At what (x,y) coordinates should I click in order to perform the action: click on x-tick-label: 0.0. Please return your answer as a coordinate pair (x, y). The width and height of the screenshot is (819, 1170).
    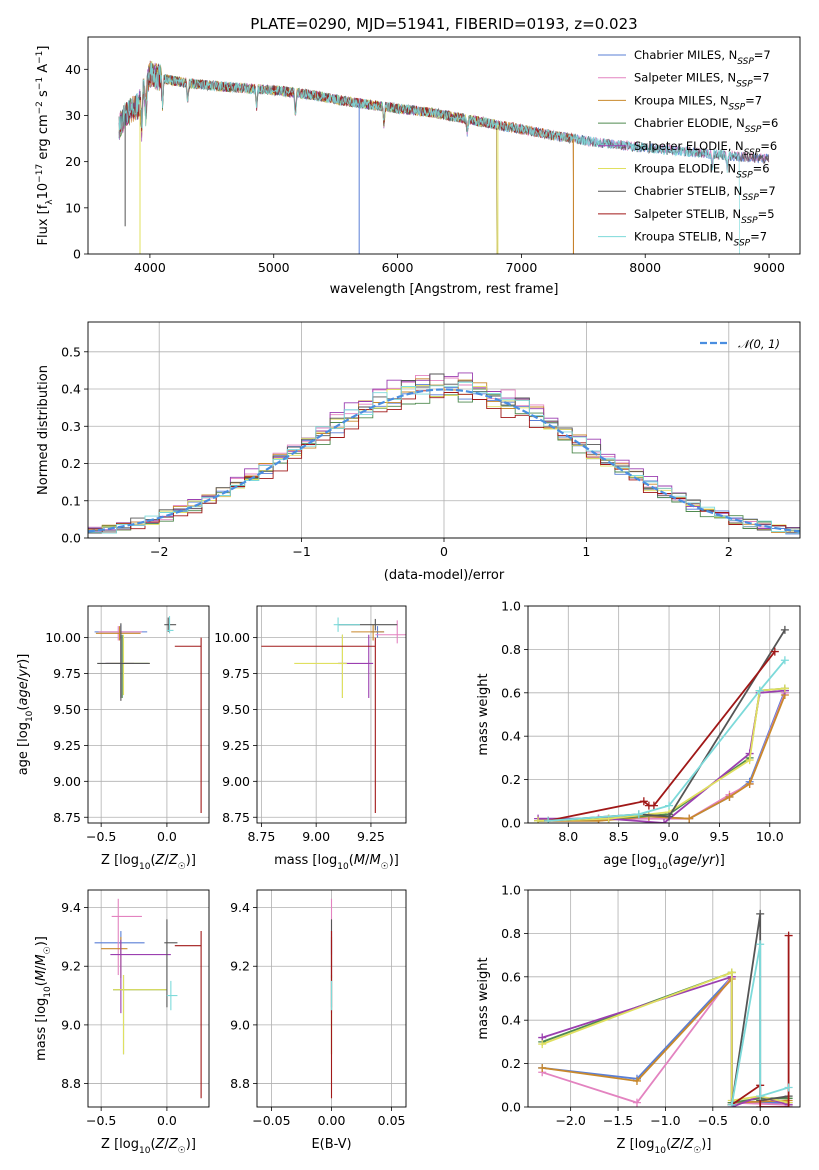
    Looking at the image, I should click on (167, 1120).